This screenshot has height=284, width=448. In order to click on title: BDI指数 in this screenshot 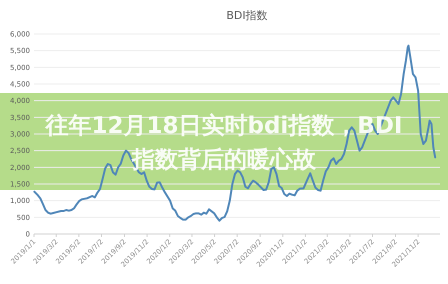, I will do `click(247, 15)`.